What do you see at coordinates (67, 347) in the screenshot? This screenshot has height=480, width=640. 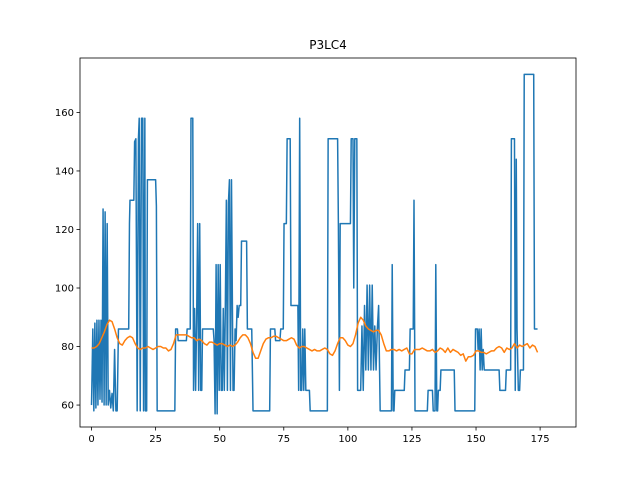 I see `y-tick-label: 80` at bounding box center [67, 347].